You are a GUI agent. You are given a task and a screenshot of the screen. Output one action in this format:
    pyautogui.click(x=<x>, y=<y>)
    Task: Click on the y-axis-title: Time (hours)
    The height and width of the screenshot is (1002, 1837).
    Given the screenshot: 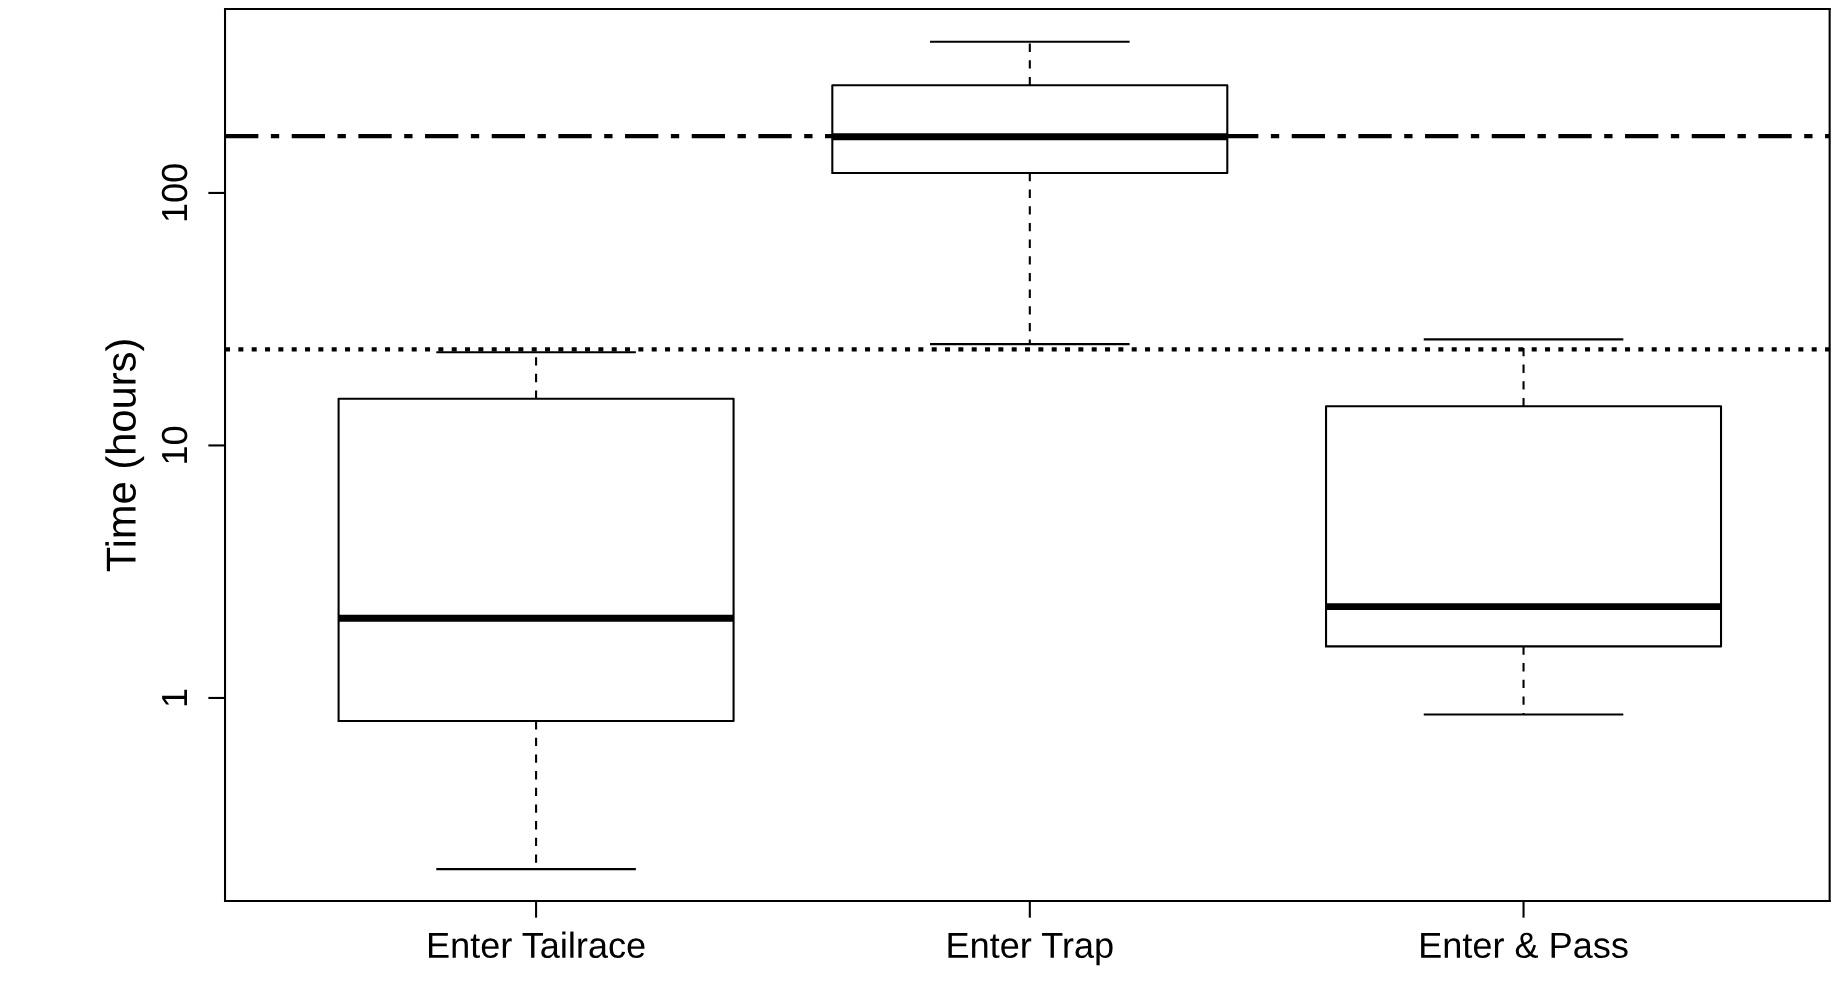 What is the action you would take?
    pyautogui.click(x=125, y=456)
    